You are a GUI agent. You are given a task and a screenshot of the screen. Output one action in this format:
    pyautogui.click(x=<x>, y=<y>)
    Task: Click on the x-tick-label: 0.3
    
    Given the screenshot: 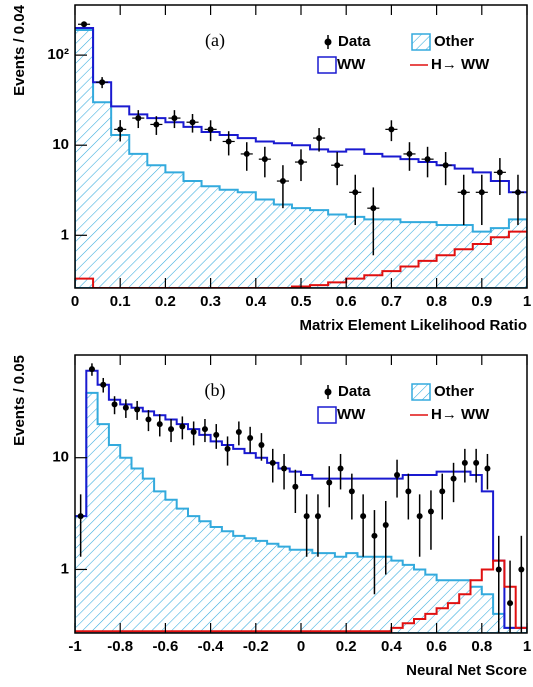 What is the action you would take?
    pyautogui.click(x=210, y=301)
    